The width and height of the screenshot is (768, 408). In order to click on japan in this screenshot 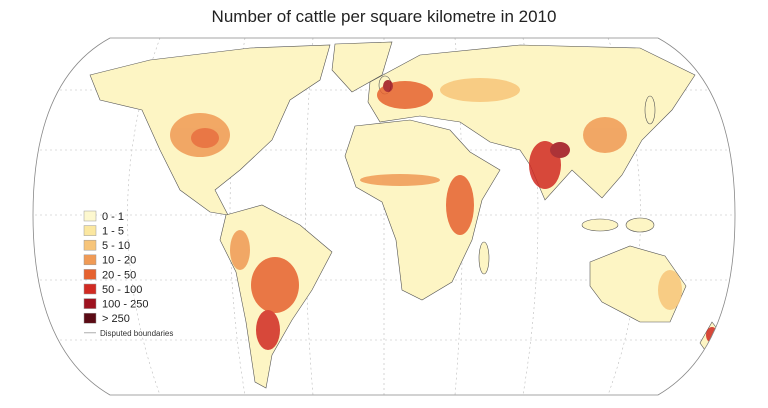, I will do `click(650, 110)`.